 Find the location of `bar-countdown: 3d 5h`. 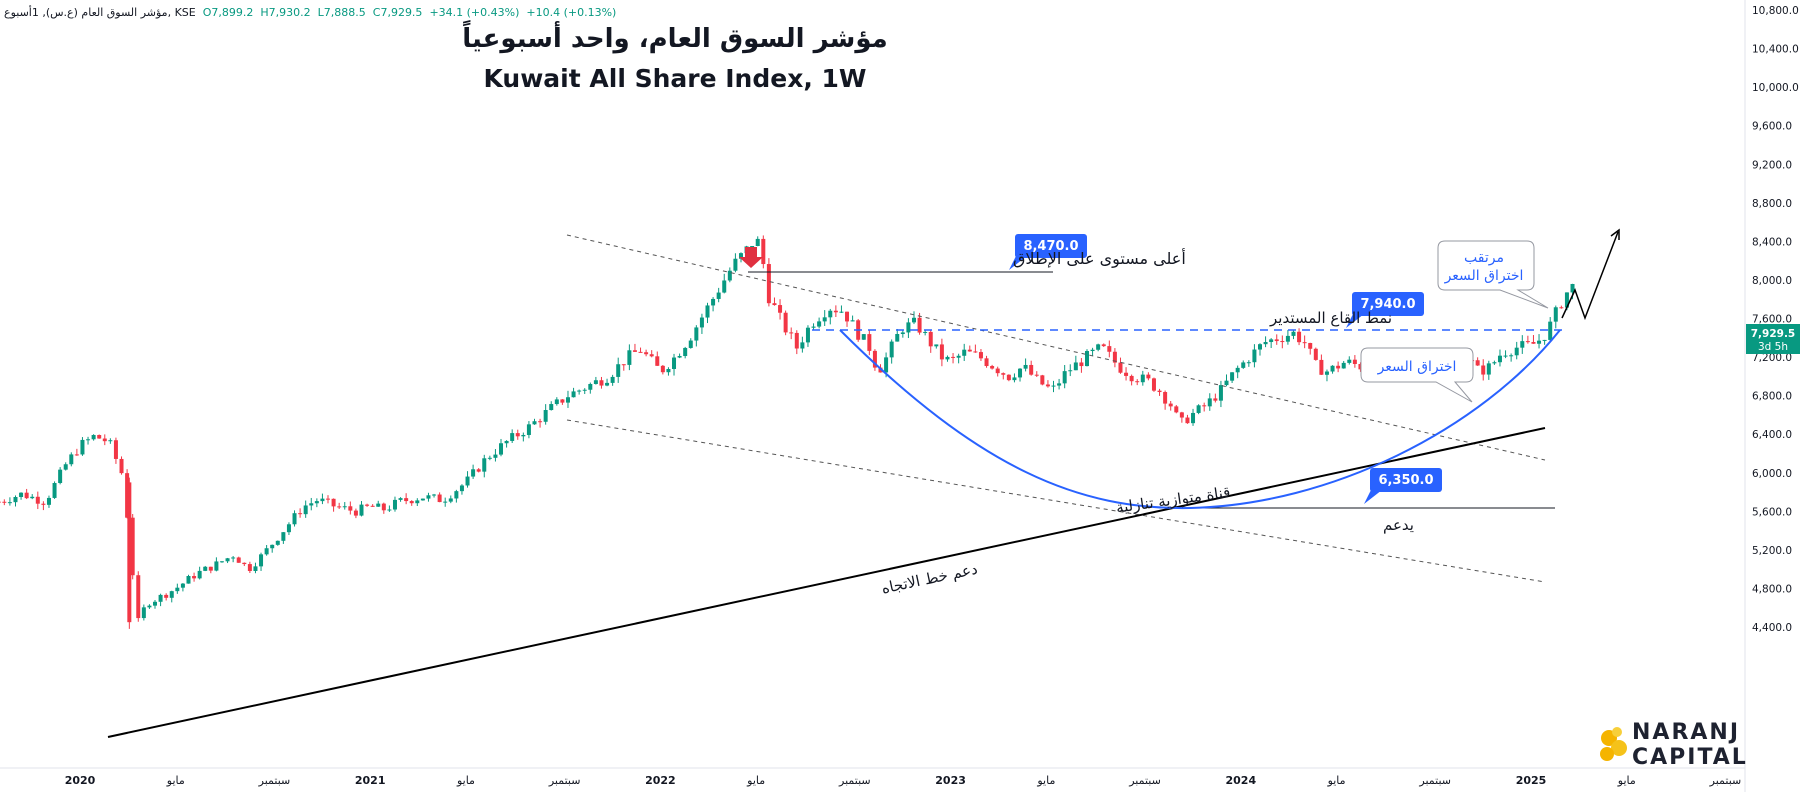

bar-countdown: 3d 5h is located at coordinates (1773, 347).